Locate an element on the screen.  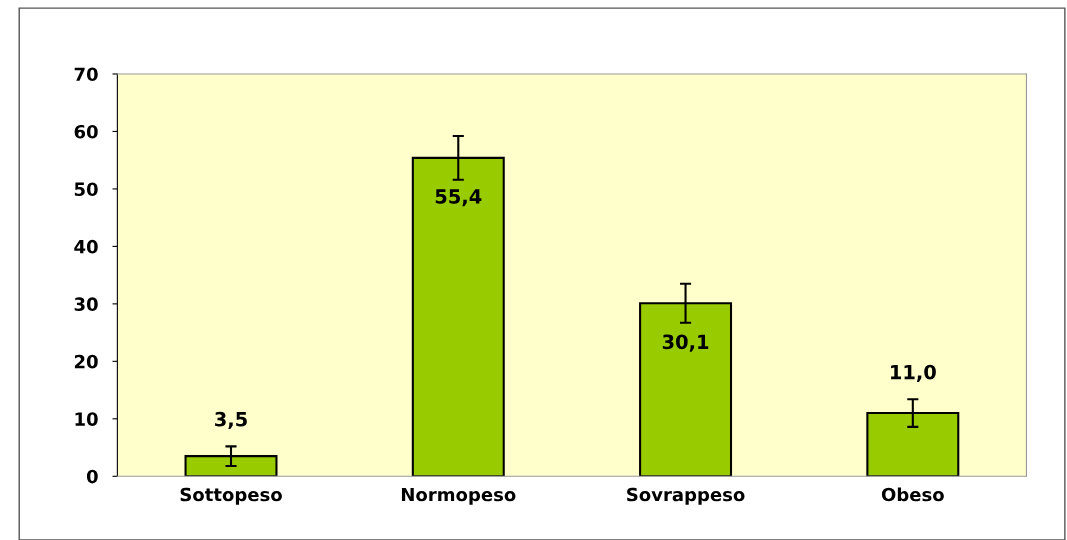
data-label: 30,1 is located at coordinates (685, 343).